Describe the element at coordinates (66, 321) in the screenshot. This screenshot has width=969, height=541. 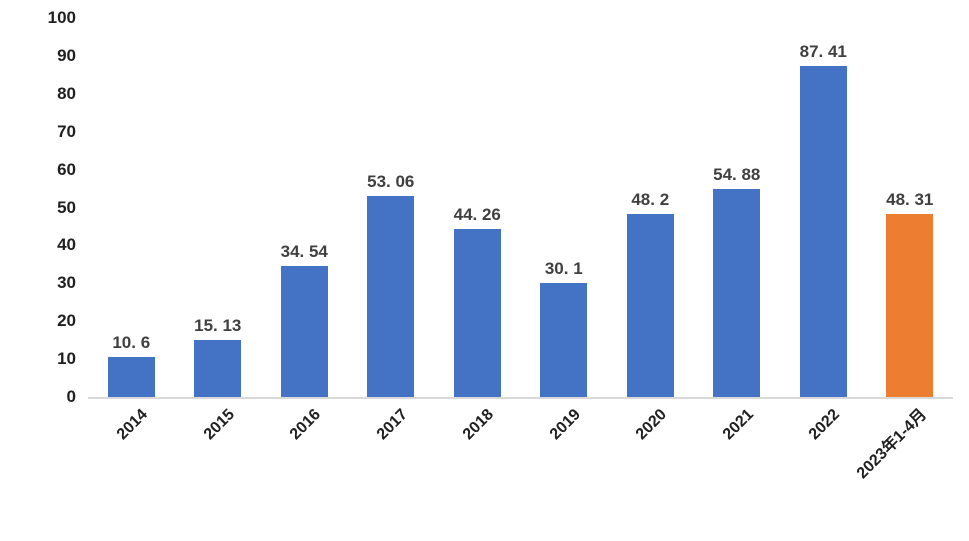
I see `y-tick-label-20: 20` at that location.